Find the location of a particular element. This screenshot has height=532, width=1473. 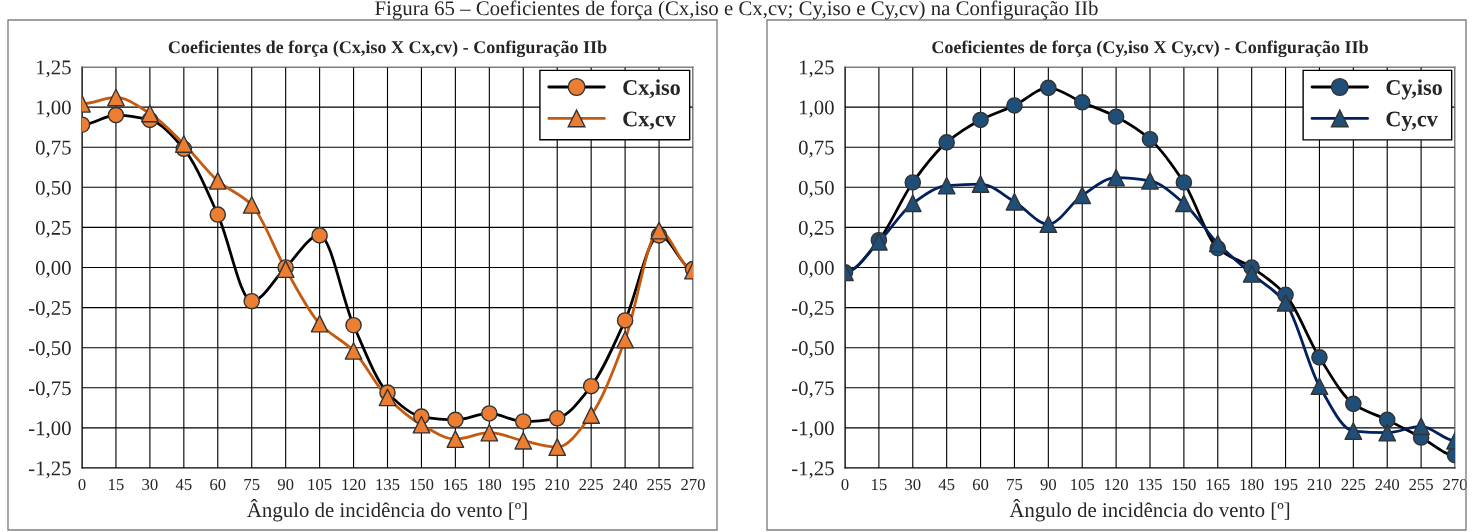

legend-label: Cx,iso is located at coordinates (651, 89).